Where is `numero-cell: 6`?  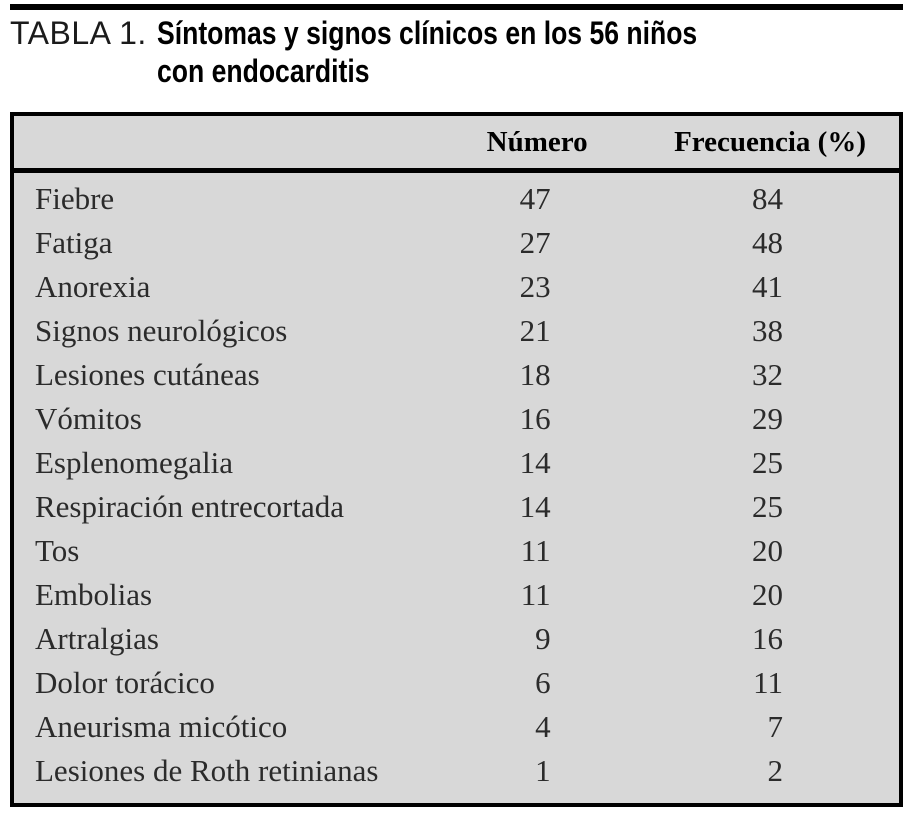 numero-cell: 6 is located at coordinates (543, 682).